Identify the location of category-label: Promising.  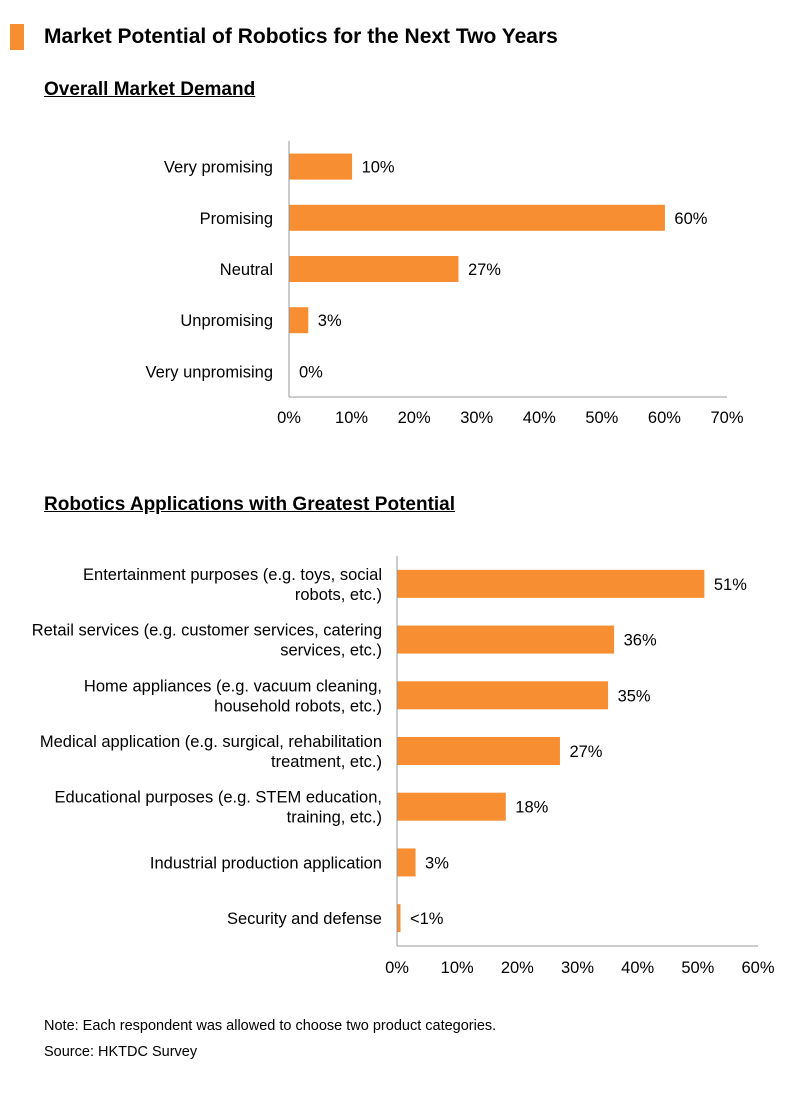
(236, 219).